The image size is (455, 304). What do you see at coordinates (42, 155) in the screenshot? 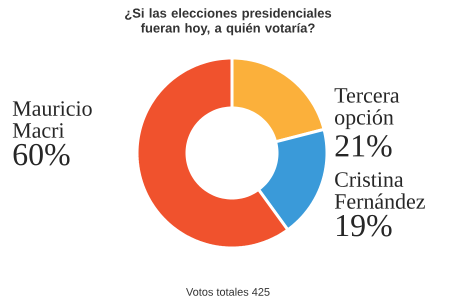
I see `data-label: 60%` at bounding box center [42, 155].